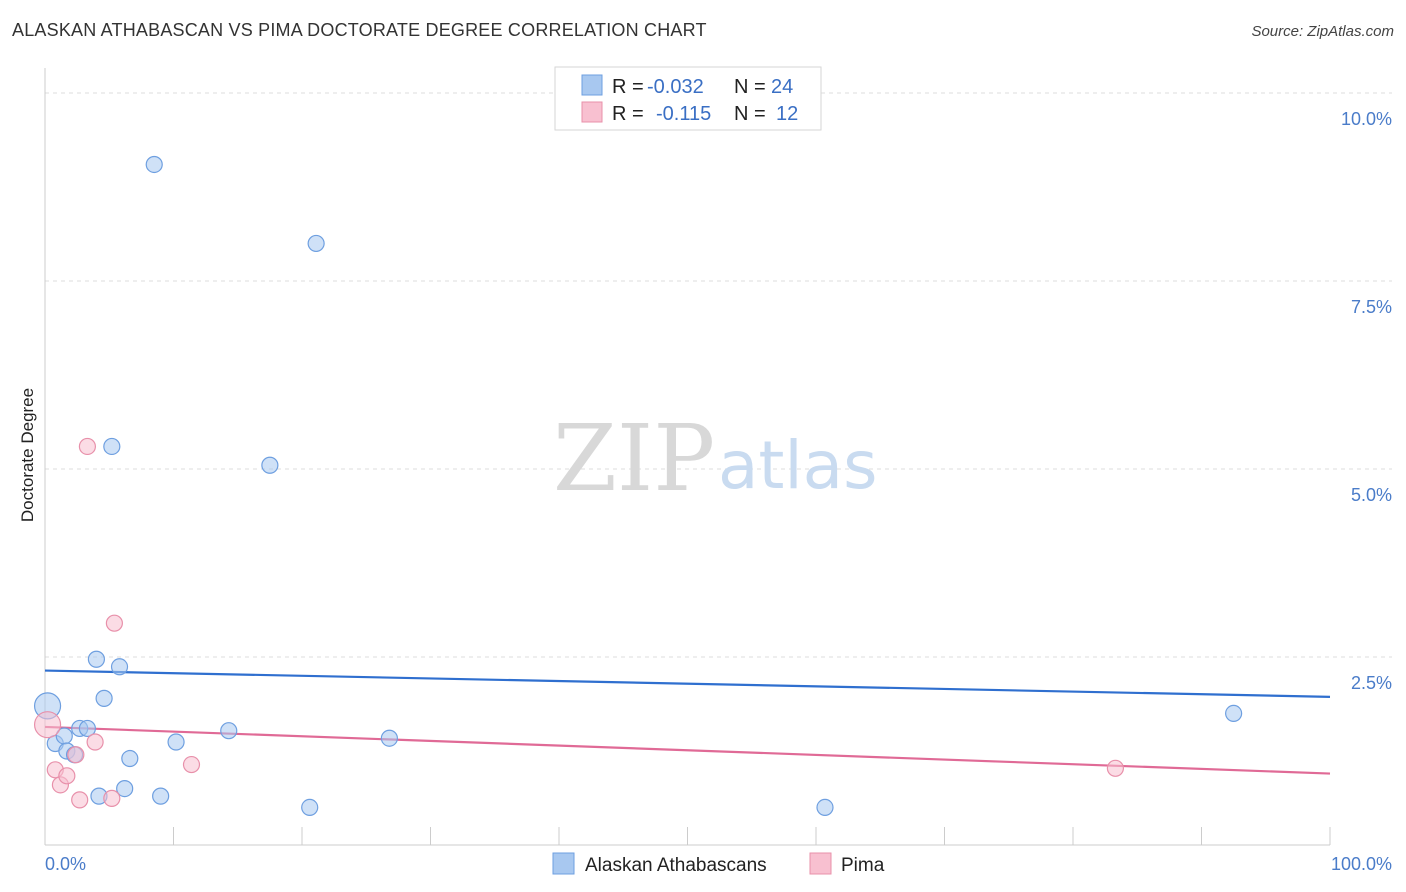 This screenshot has width=1406, height=892. Describe the element at coordinates (687, 750) in the screenshot. I see `trend-line-pima` at that location.